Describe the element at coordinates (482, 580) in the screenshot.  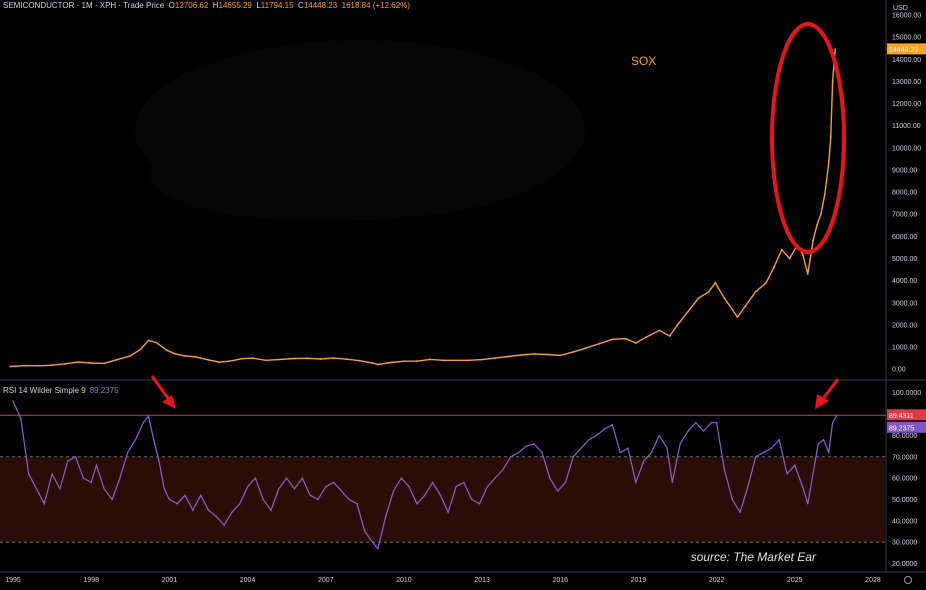
I see `time-tick-label: 2013` at that location.